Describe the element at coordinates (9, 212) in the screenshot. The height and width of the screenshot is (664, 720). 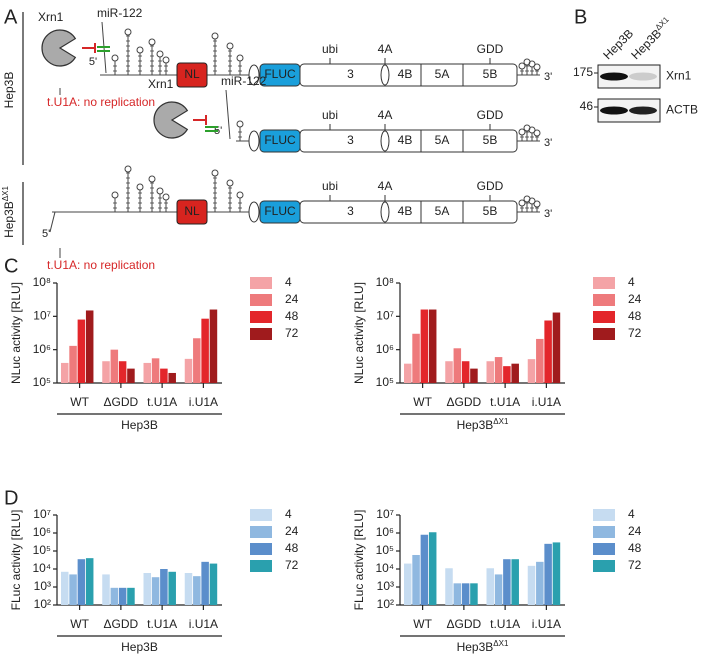
I see `cell-line-label: Hep3BΔX1` at that location.